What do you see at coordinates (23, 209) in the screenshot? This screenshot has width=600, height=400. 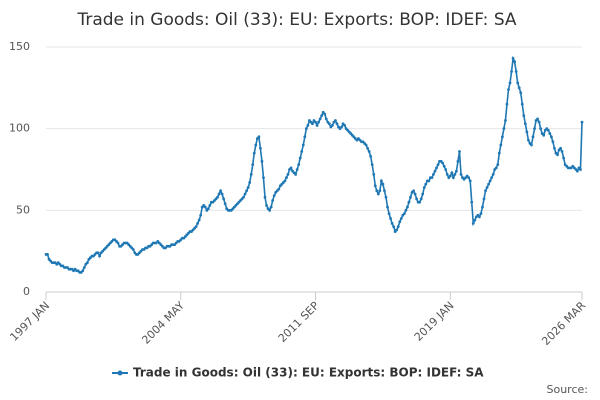 I see `y-tick-label: 50` at bounding box center [23, 209].